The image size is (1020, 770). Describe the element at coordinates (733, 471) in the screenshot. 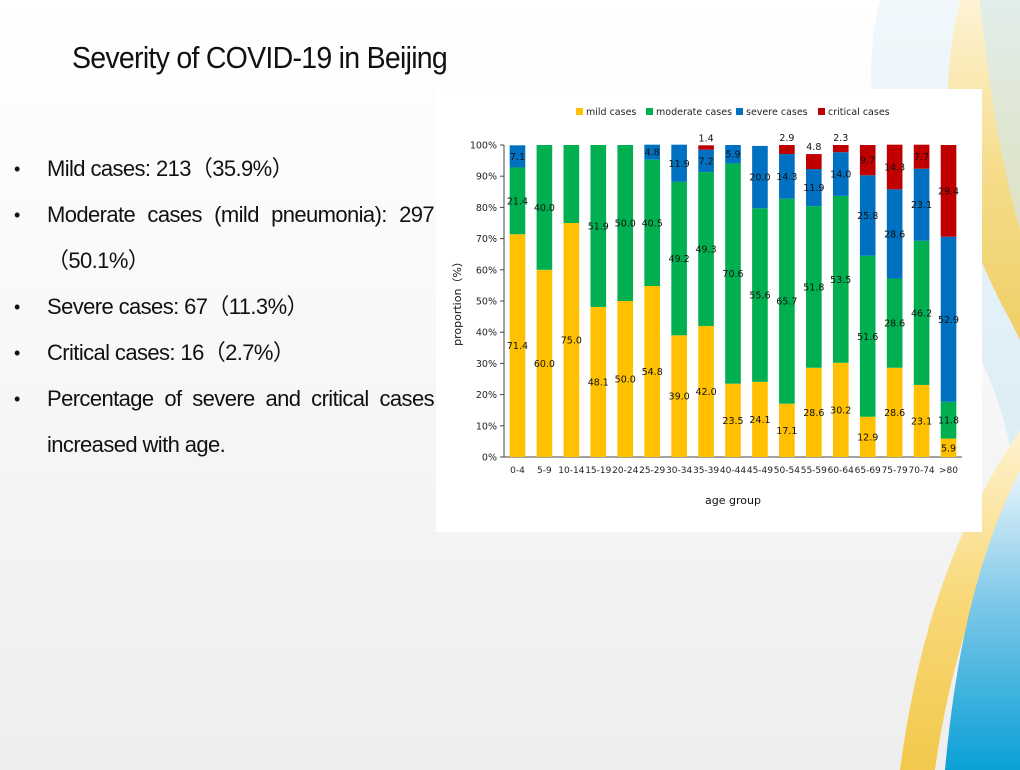

I see `x-tick-label: 40-44` at that location.